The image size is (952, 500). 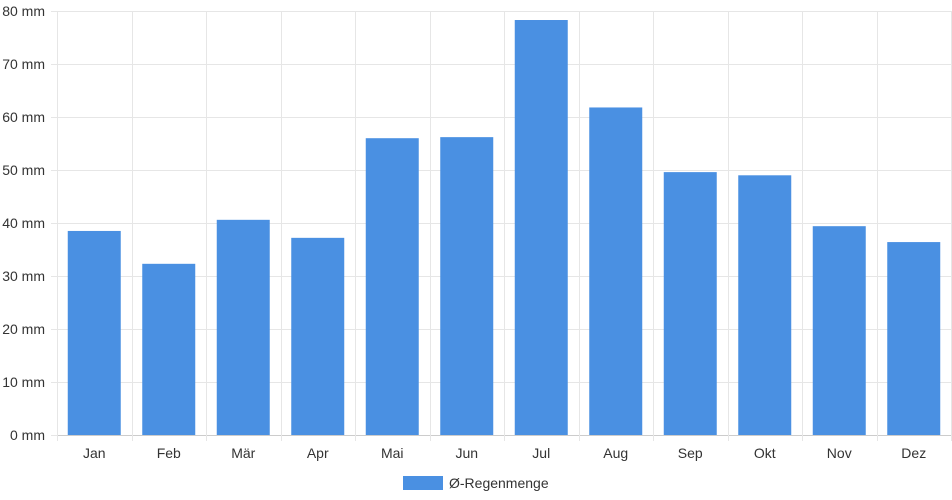 What do you see at coordinates (765, 453) in the screenshot?
I see `x-tick-label: Okt` at bounding box center [765, 453].